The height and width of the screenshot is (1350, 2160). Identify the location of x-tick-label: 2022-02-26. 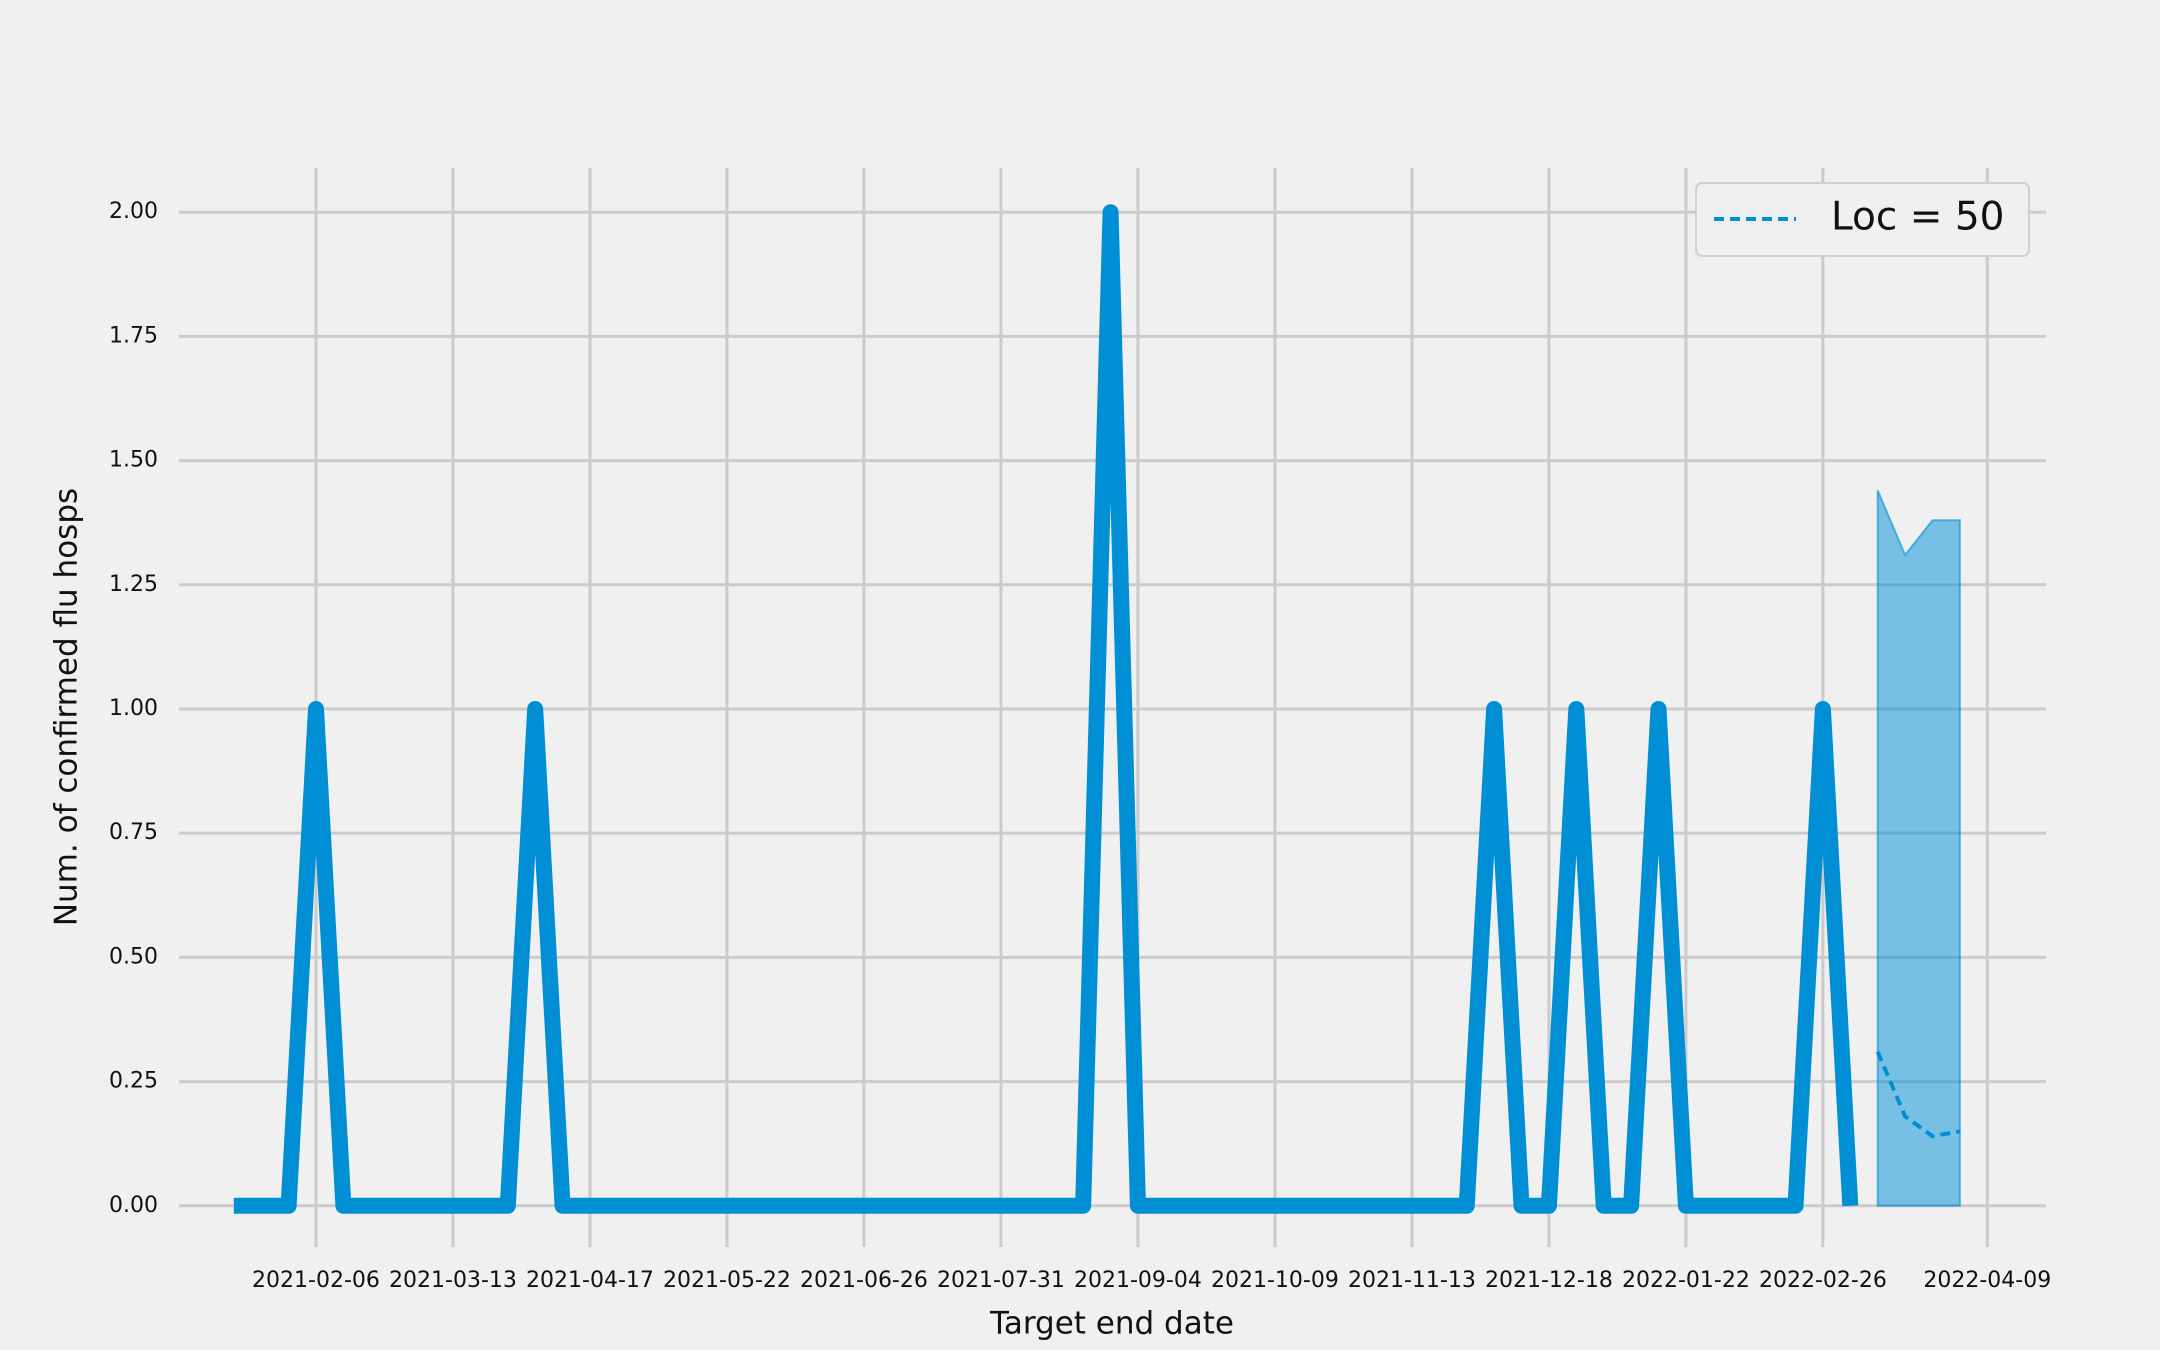
(1823, 1280).